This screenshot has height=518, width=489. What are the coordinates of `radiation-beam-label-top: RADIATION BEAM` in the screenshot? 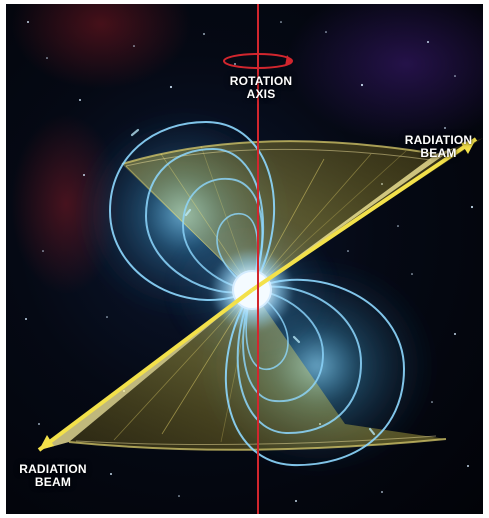 It's located at (438, 147).